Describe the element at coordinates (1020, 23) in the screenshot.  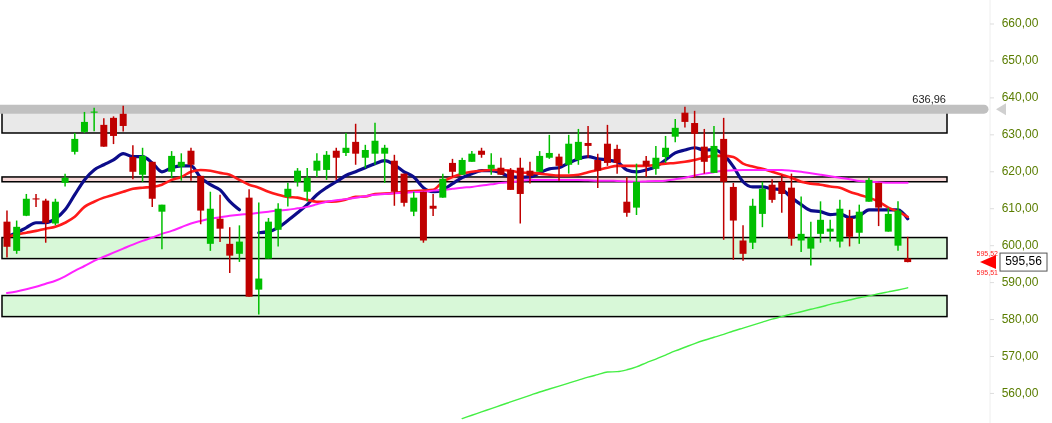
I see `y-tick-label: 660,00` at that location.